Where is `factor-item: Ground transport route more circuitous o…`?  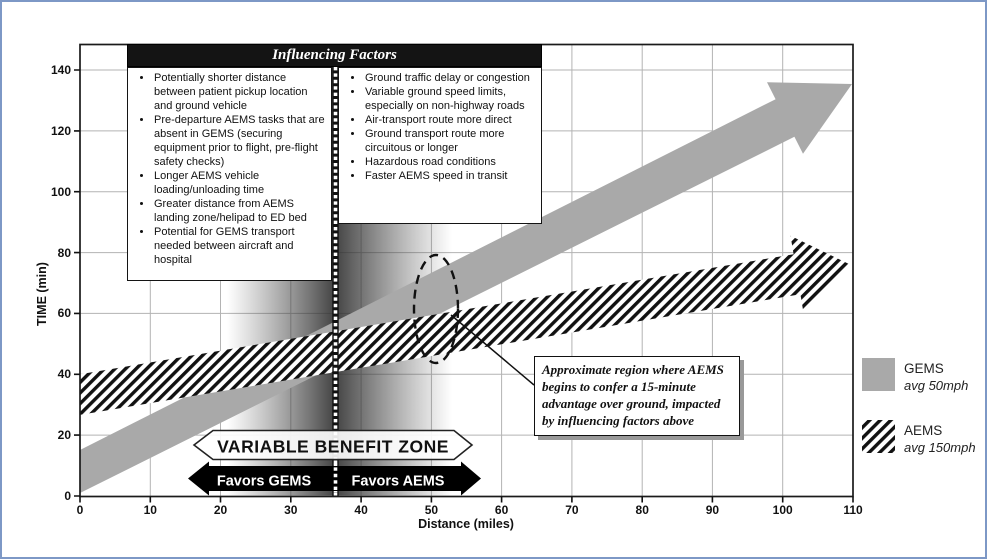 factor-item: Ground transport route more circuitous o… is located at coordinates (451, 142).